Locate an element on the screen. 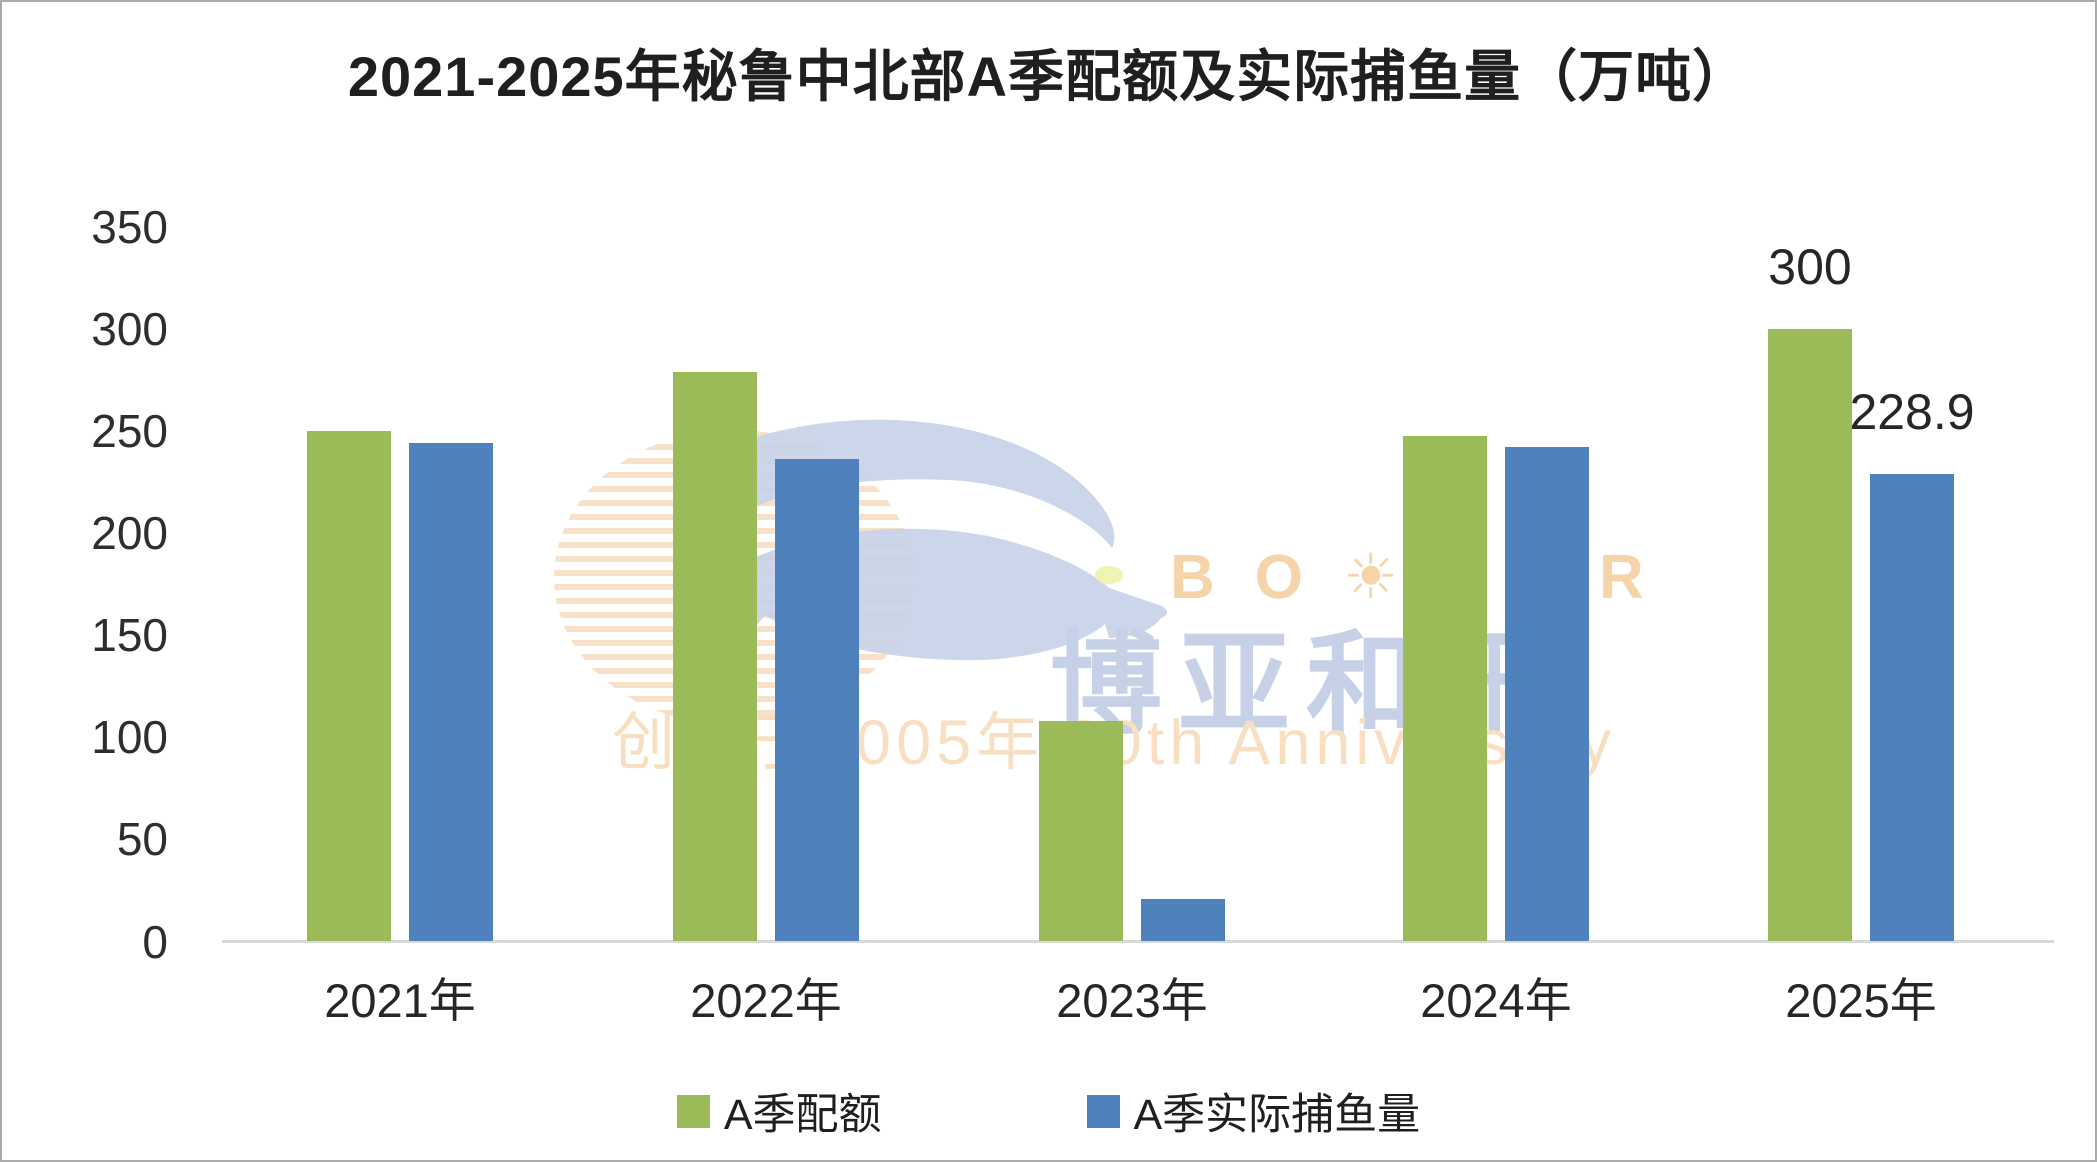 This screenshot has width=2097, height=1162. y-tick-200: 200 is located at coordinates (129, 533).